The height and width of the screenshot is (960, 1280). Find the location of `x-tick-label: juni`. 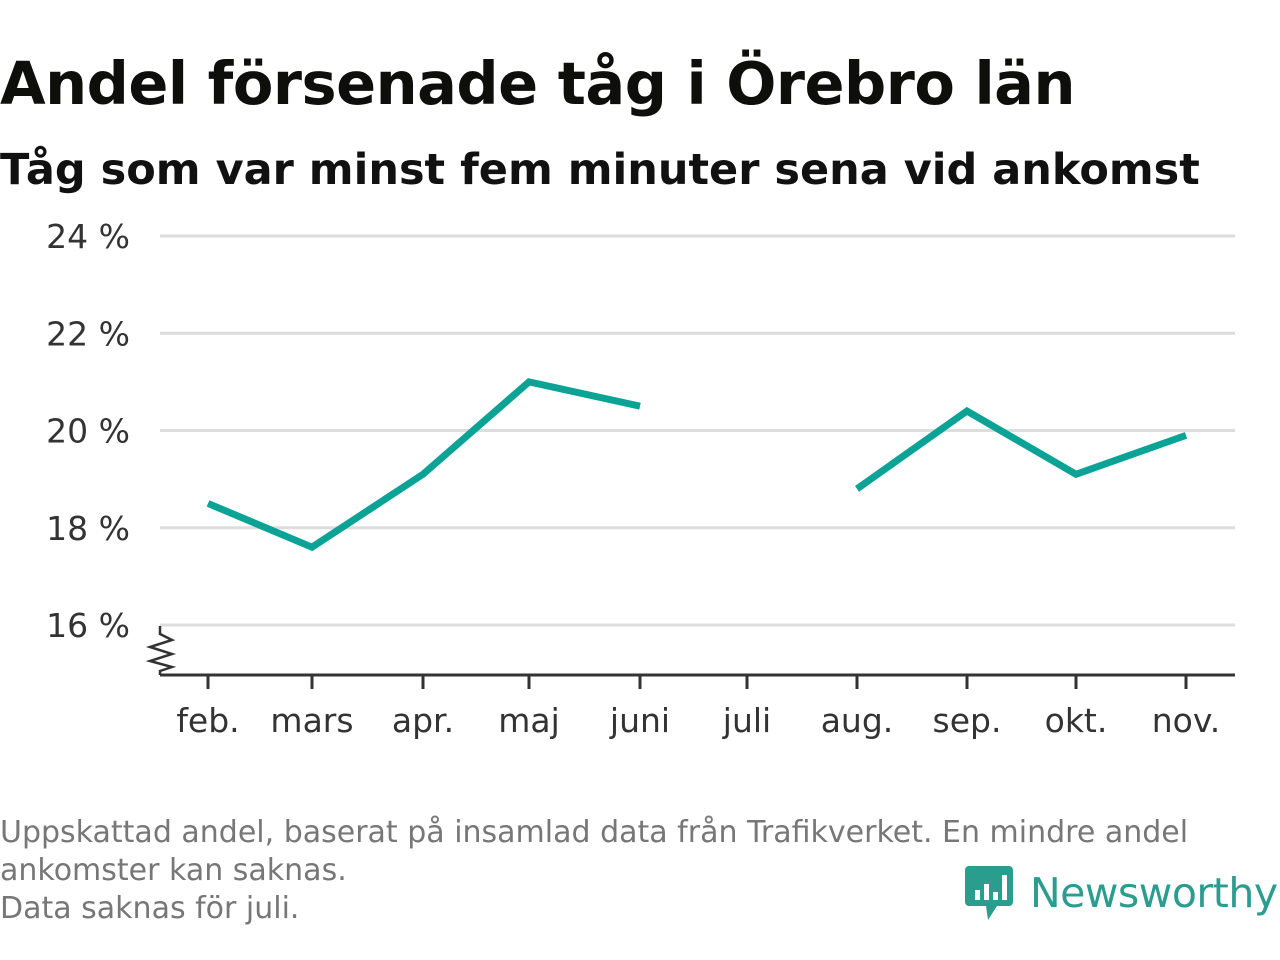

x-tick-label: juni is located at coordinates (639, 720).